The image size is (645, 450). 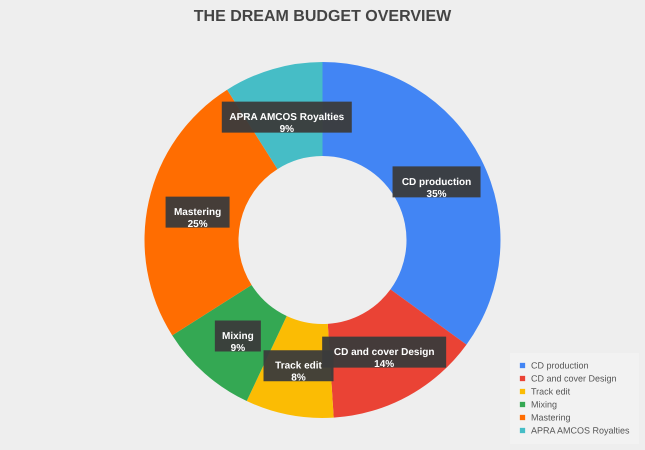 What do you see at coordinates (574, 379) in the screenshot?
I see `legend-label: CD and cover Design` at bounding box center [574, 379].